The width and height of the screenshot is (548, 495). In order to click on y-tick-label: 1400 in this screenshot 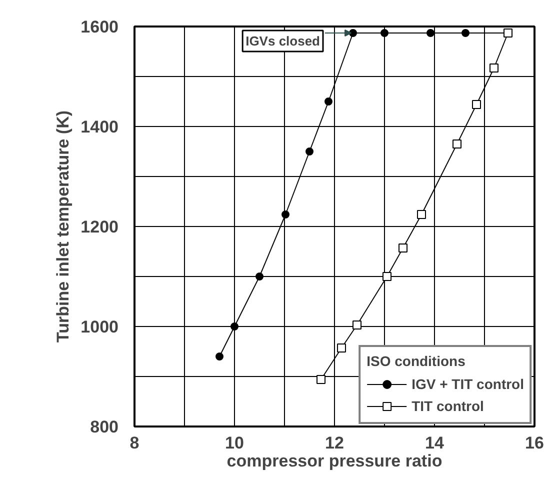, I will do `click(99, 127)`.